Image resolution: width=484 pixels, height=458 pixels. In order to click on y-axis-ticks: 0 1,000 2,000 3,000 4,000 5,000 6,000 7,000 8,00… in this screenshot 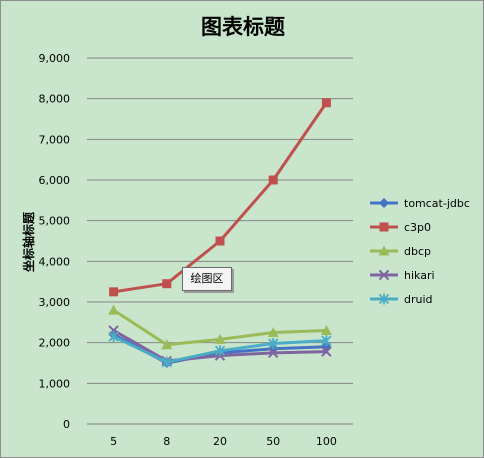, I will do `click(55, 241)`.